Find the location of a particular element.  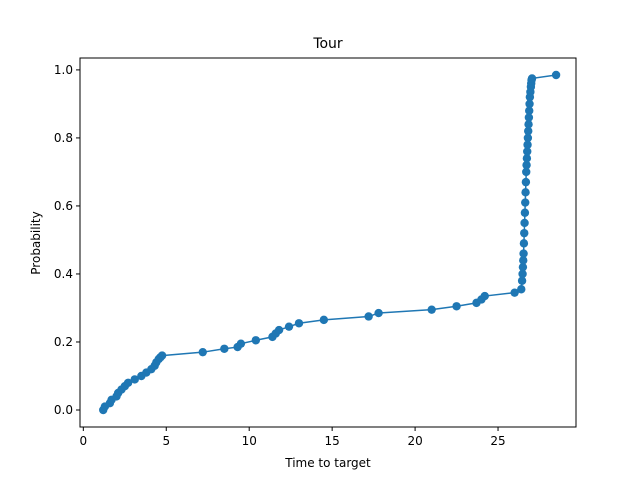

x-tick-label: 15 is located at coordinates (332, 441).